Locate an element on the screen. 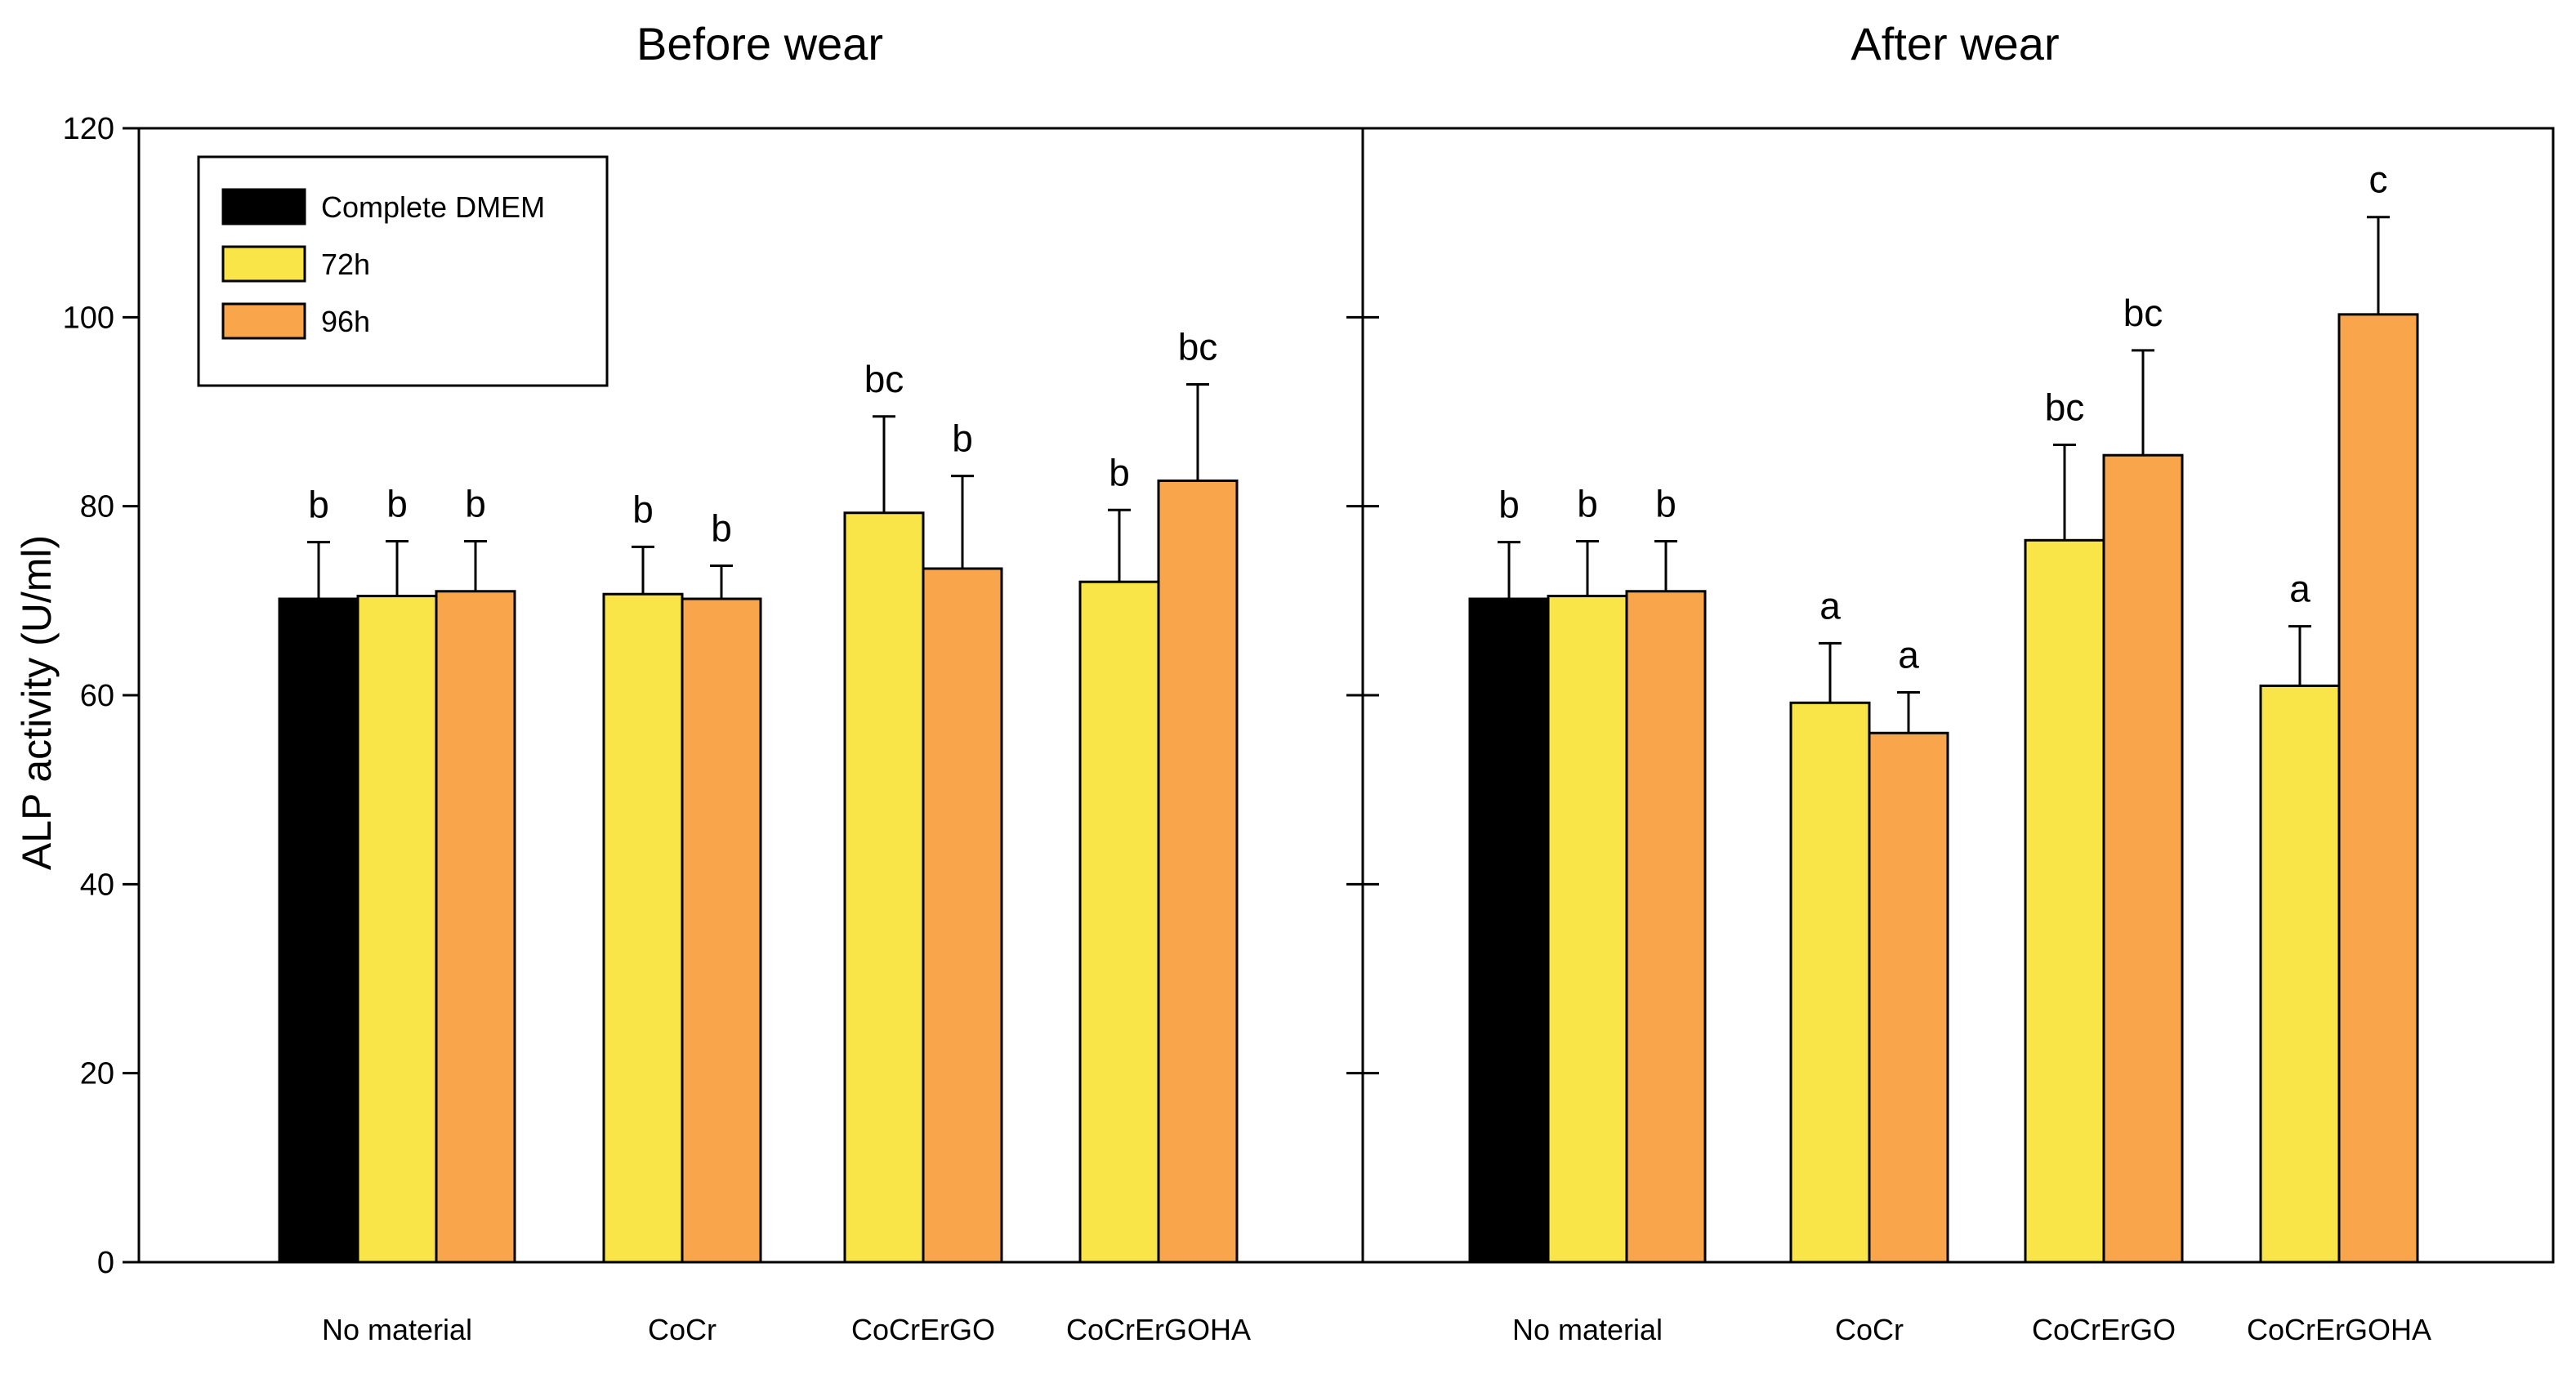 This screenshot has height=1379, width=2576. legend-label: 72h is located at coordinates (346, 264).